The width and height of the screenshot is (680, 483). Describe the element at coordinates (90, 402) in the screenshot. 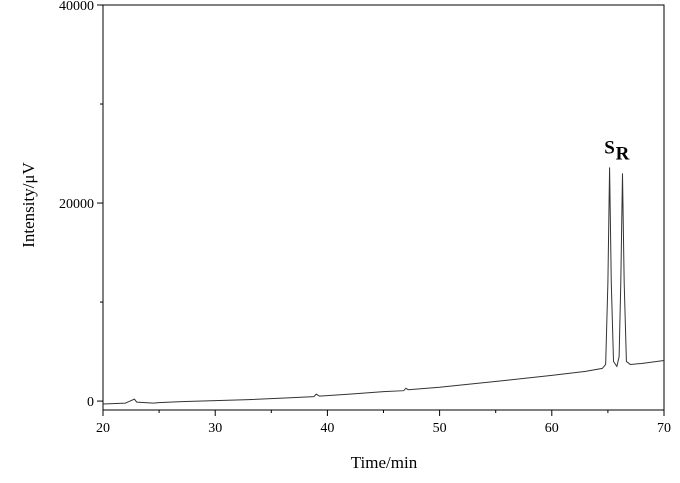

I see `y-tick-label: 0` at that location.